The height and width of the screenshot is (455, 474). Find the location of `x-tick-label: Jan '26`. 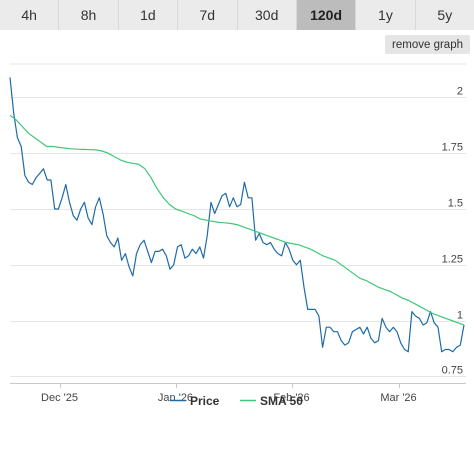

x-tick-label: Jan '26 is located at coordinates (175, 398).